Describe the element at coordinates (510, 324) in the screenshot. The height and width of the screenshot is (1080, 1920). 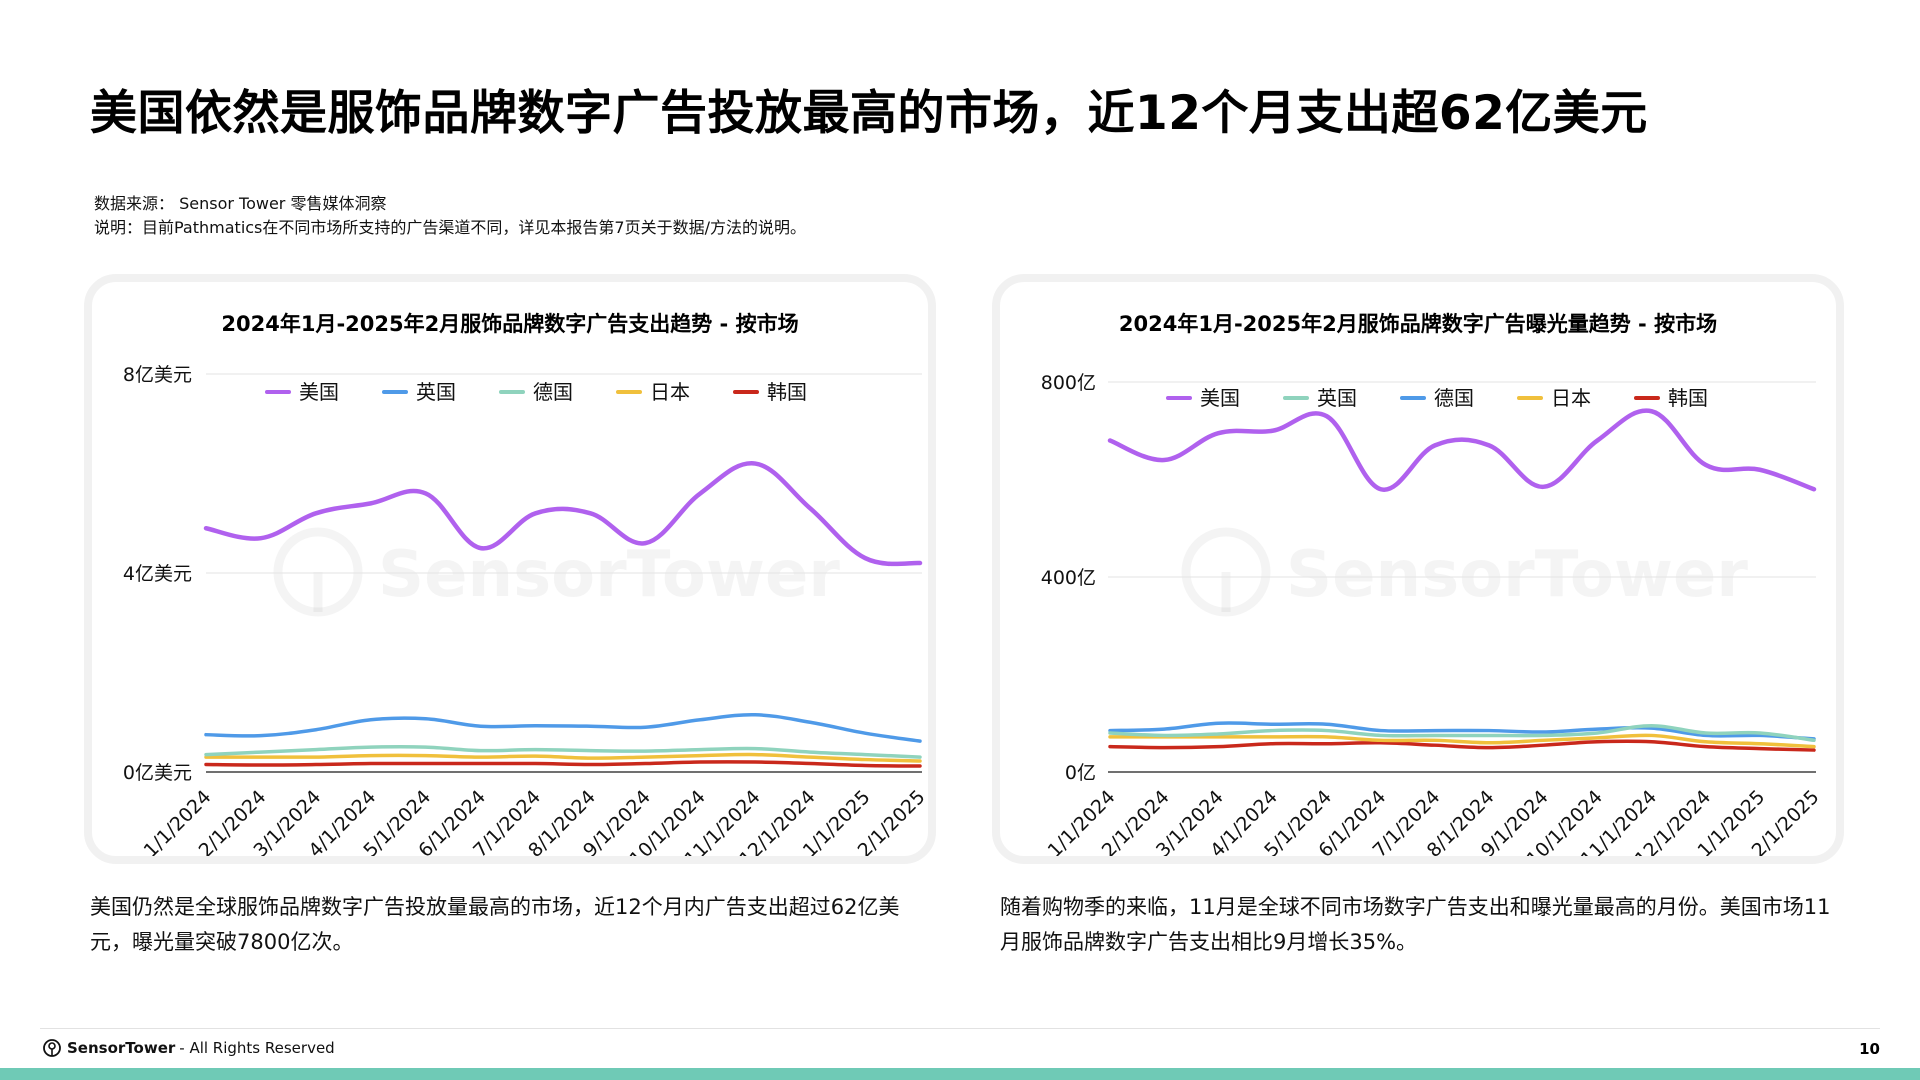
I see `spend-chart-title: 2024年1月-2025年2月服饰品牌数字广告支出趋势 - 按市场` at that location.